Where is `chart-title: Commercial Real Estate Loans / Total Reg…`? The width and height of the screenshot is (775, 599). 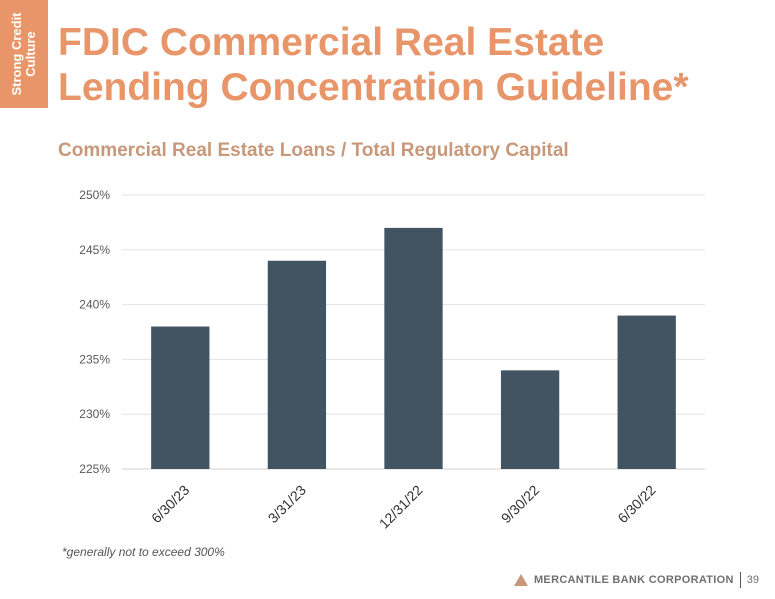 chart-title: Commercial Real Estate Loans / Total Reg… is located at coordinates (313, 150).